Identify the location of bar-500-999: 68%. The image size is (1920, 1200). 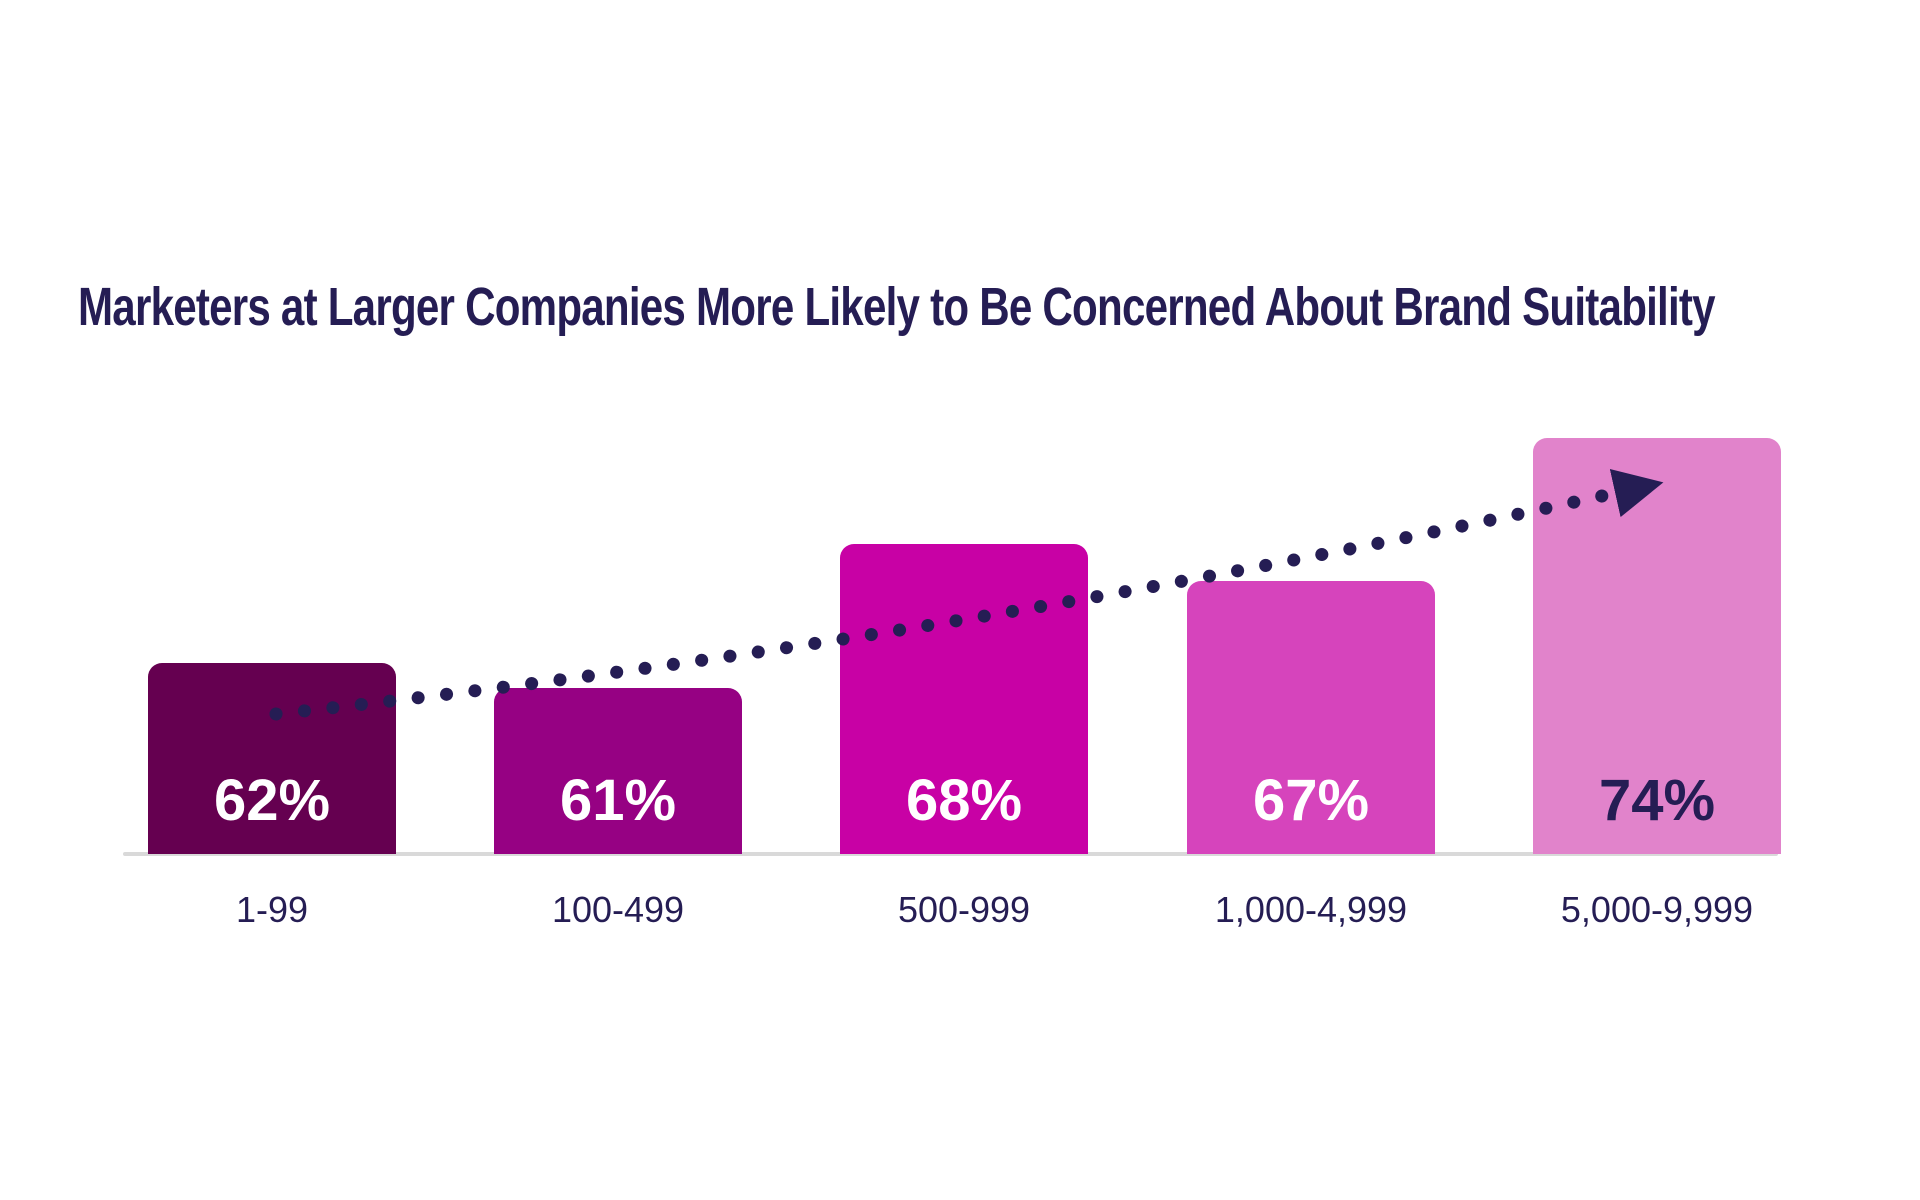
(964, 699).